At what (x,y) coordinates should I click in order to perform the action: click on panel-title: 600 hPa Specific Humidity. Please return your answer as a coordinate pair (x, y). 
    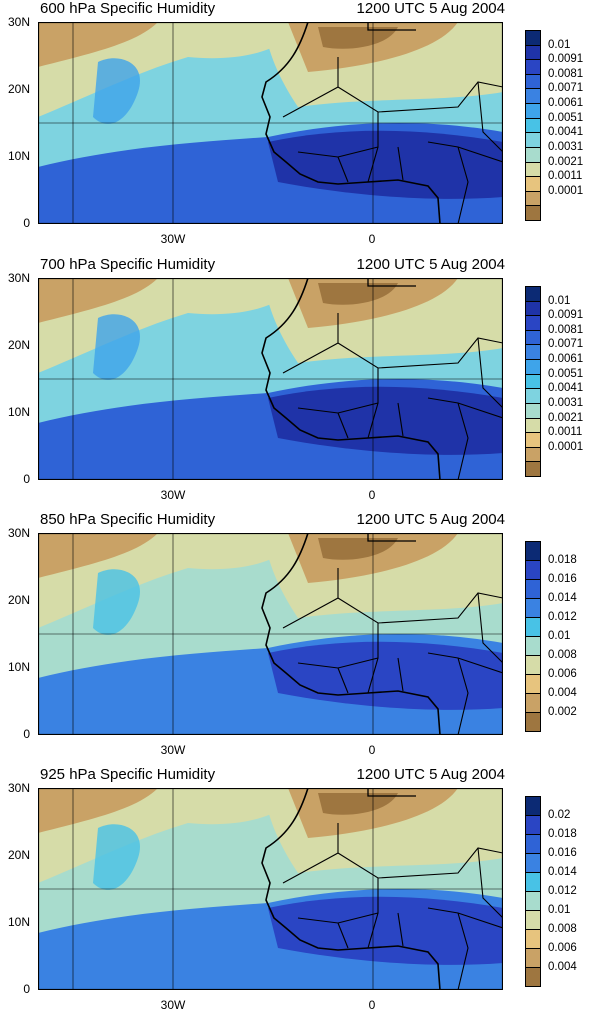
    Looking at the image, I should click on (128, 8).